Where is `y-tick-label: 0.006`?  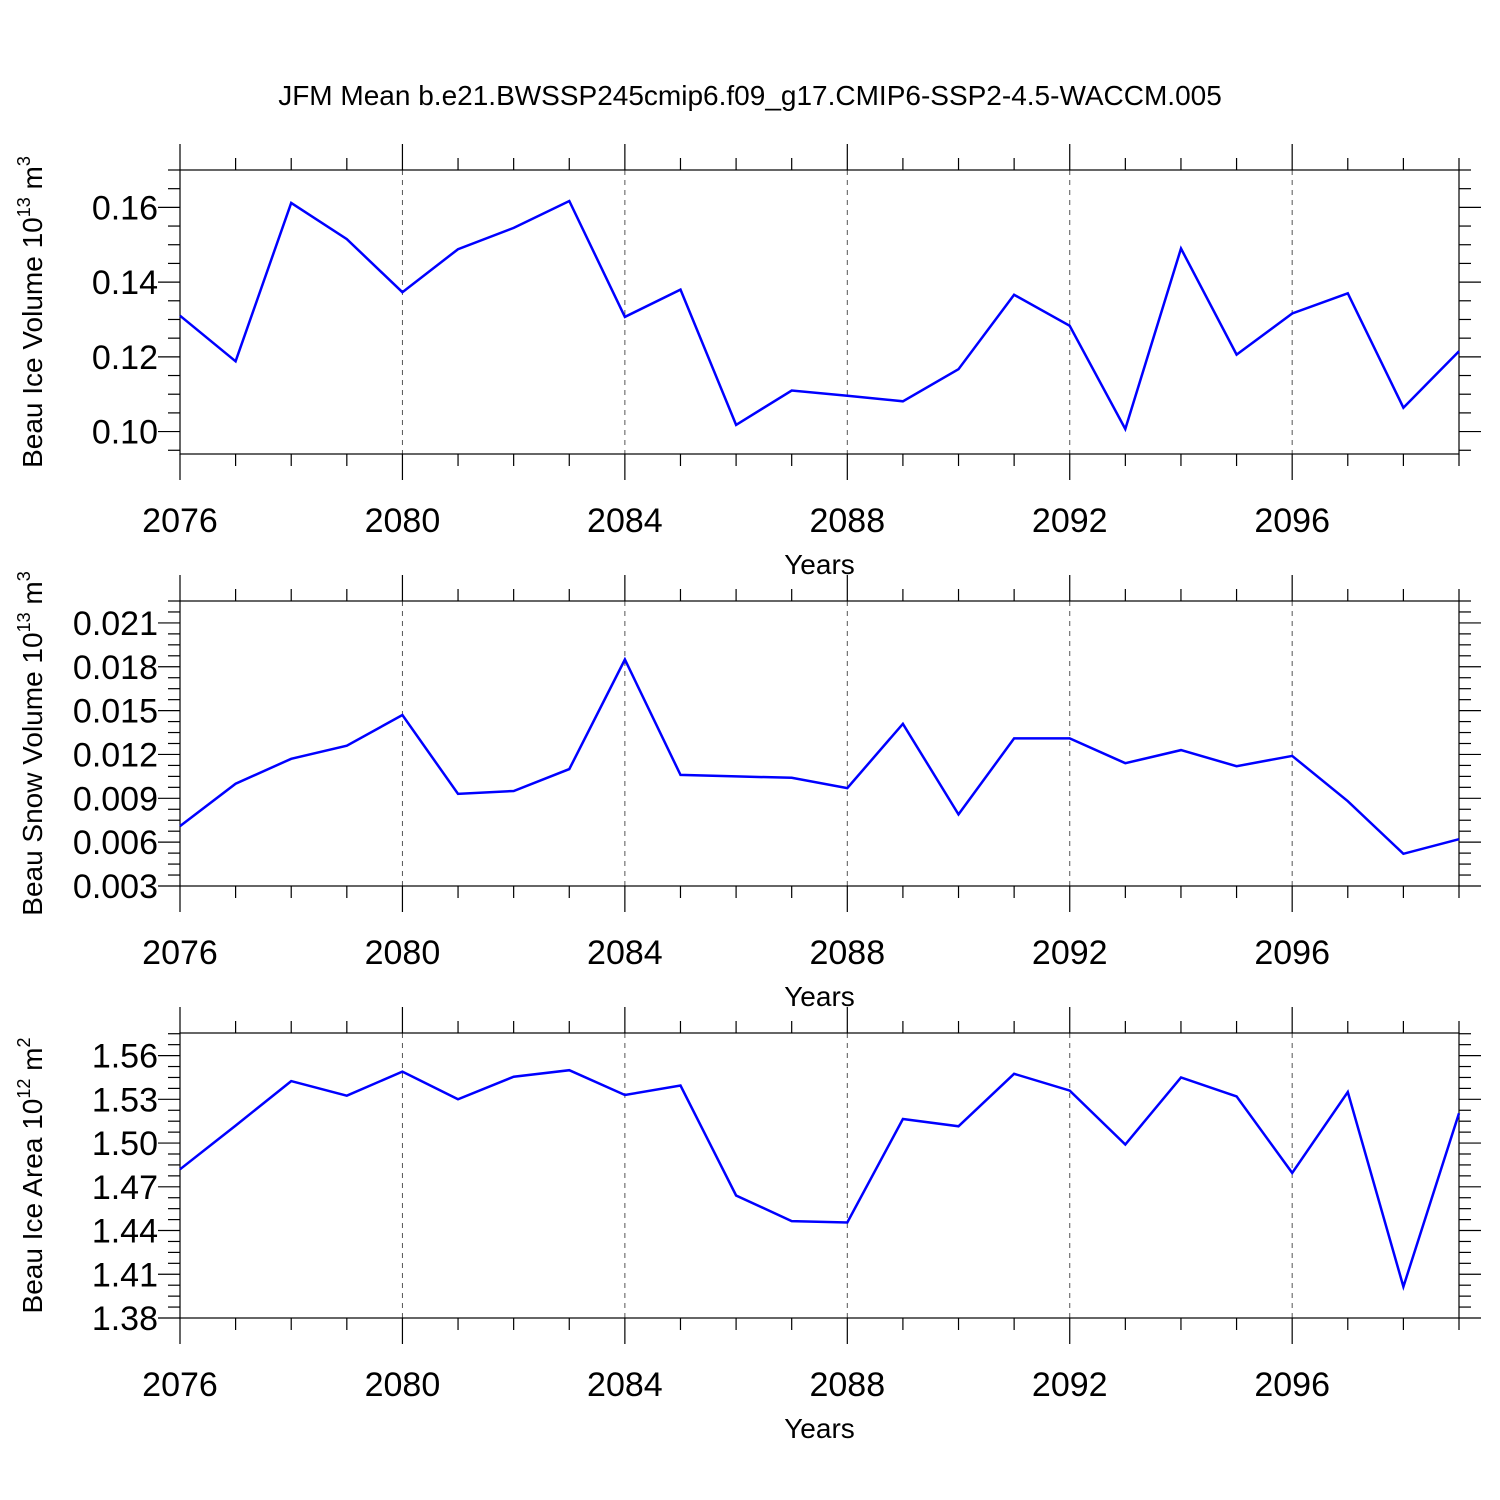 y-tick-label: 0.006 is located at coordinates (115, 843).